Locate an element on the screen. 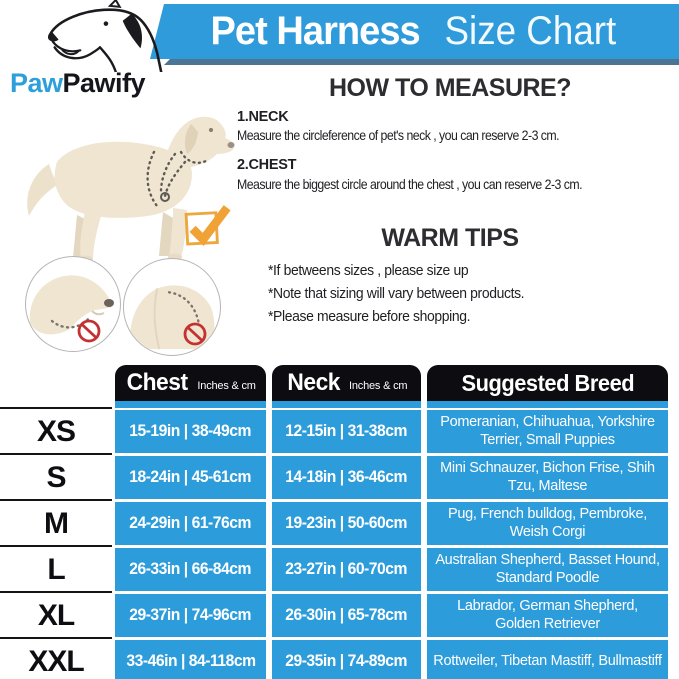  brand-part-pawify: Pawify is located at coordinates (104, 83).